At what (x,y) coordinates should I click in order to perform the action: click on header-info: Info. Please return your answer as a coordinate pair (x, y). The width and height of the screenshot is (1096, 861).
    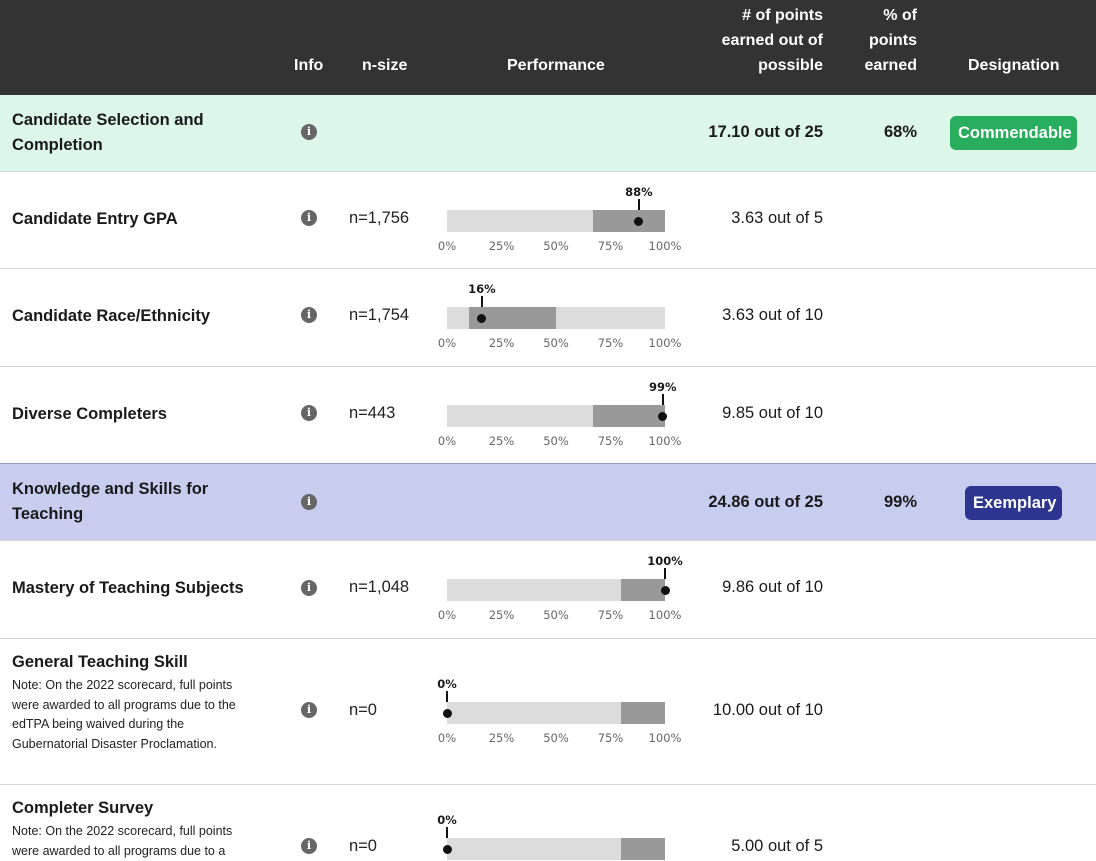
    Looking at the image, I should click on (309, 65).